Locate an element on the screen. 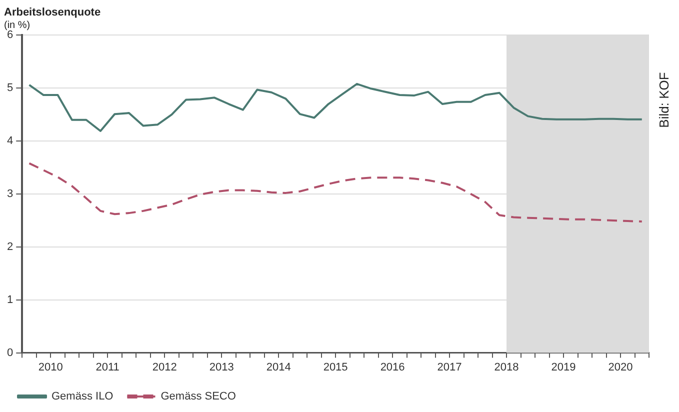 This screenshot has width=679, height=412. chart-subtitle: (in %) is located at coordinates (17, 25).